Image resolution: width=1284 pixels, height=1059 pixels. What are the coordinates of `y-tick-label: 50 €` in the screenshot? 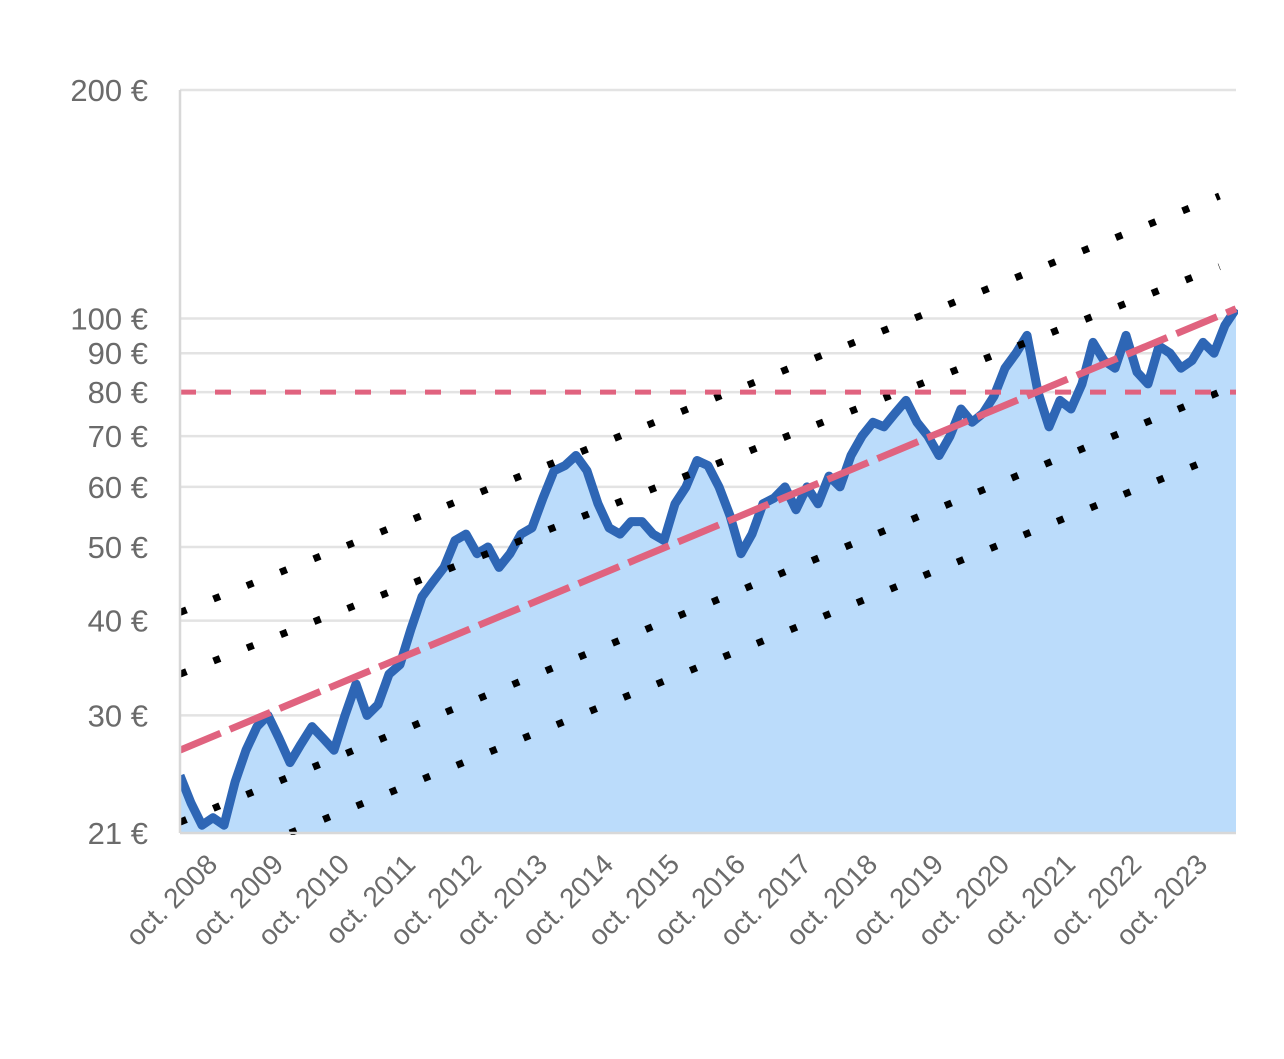 It's located at (118, 547).